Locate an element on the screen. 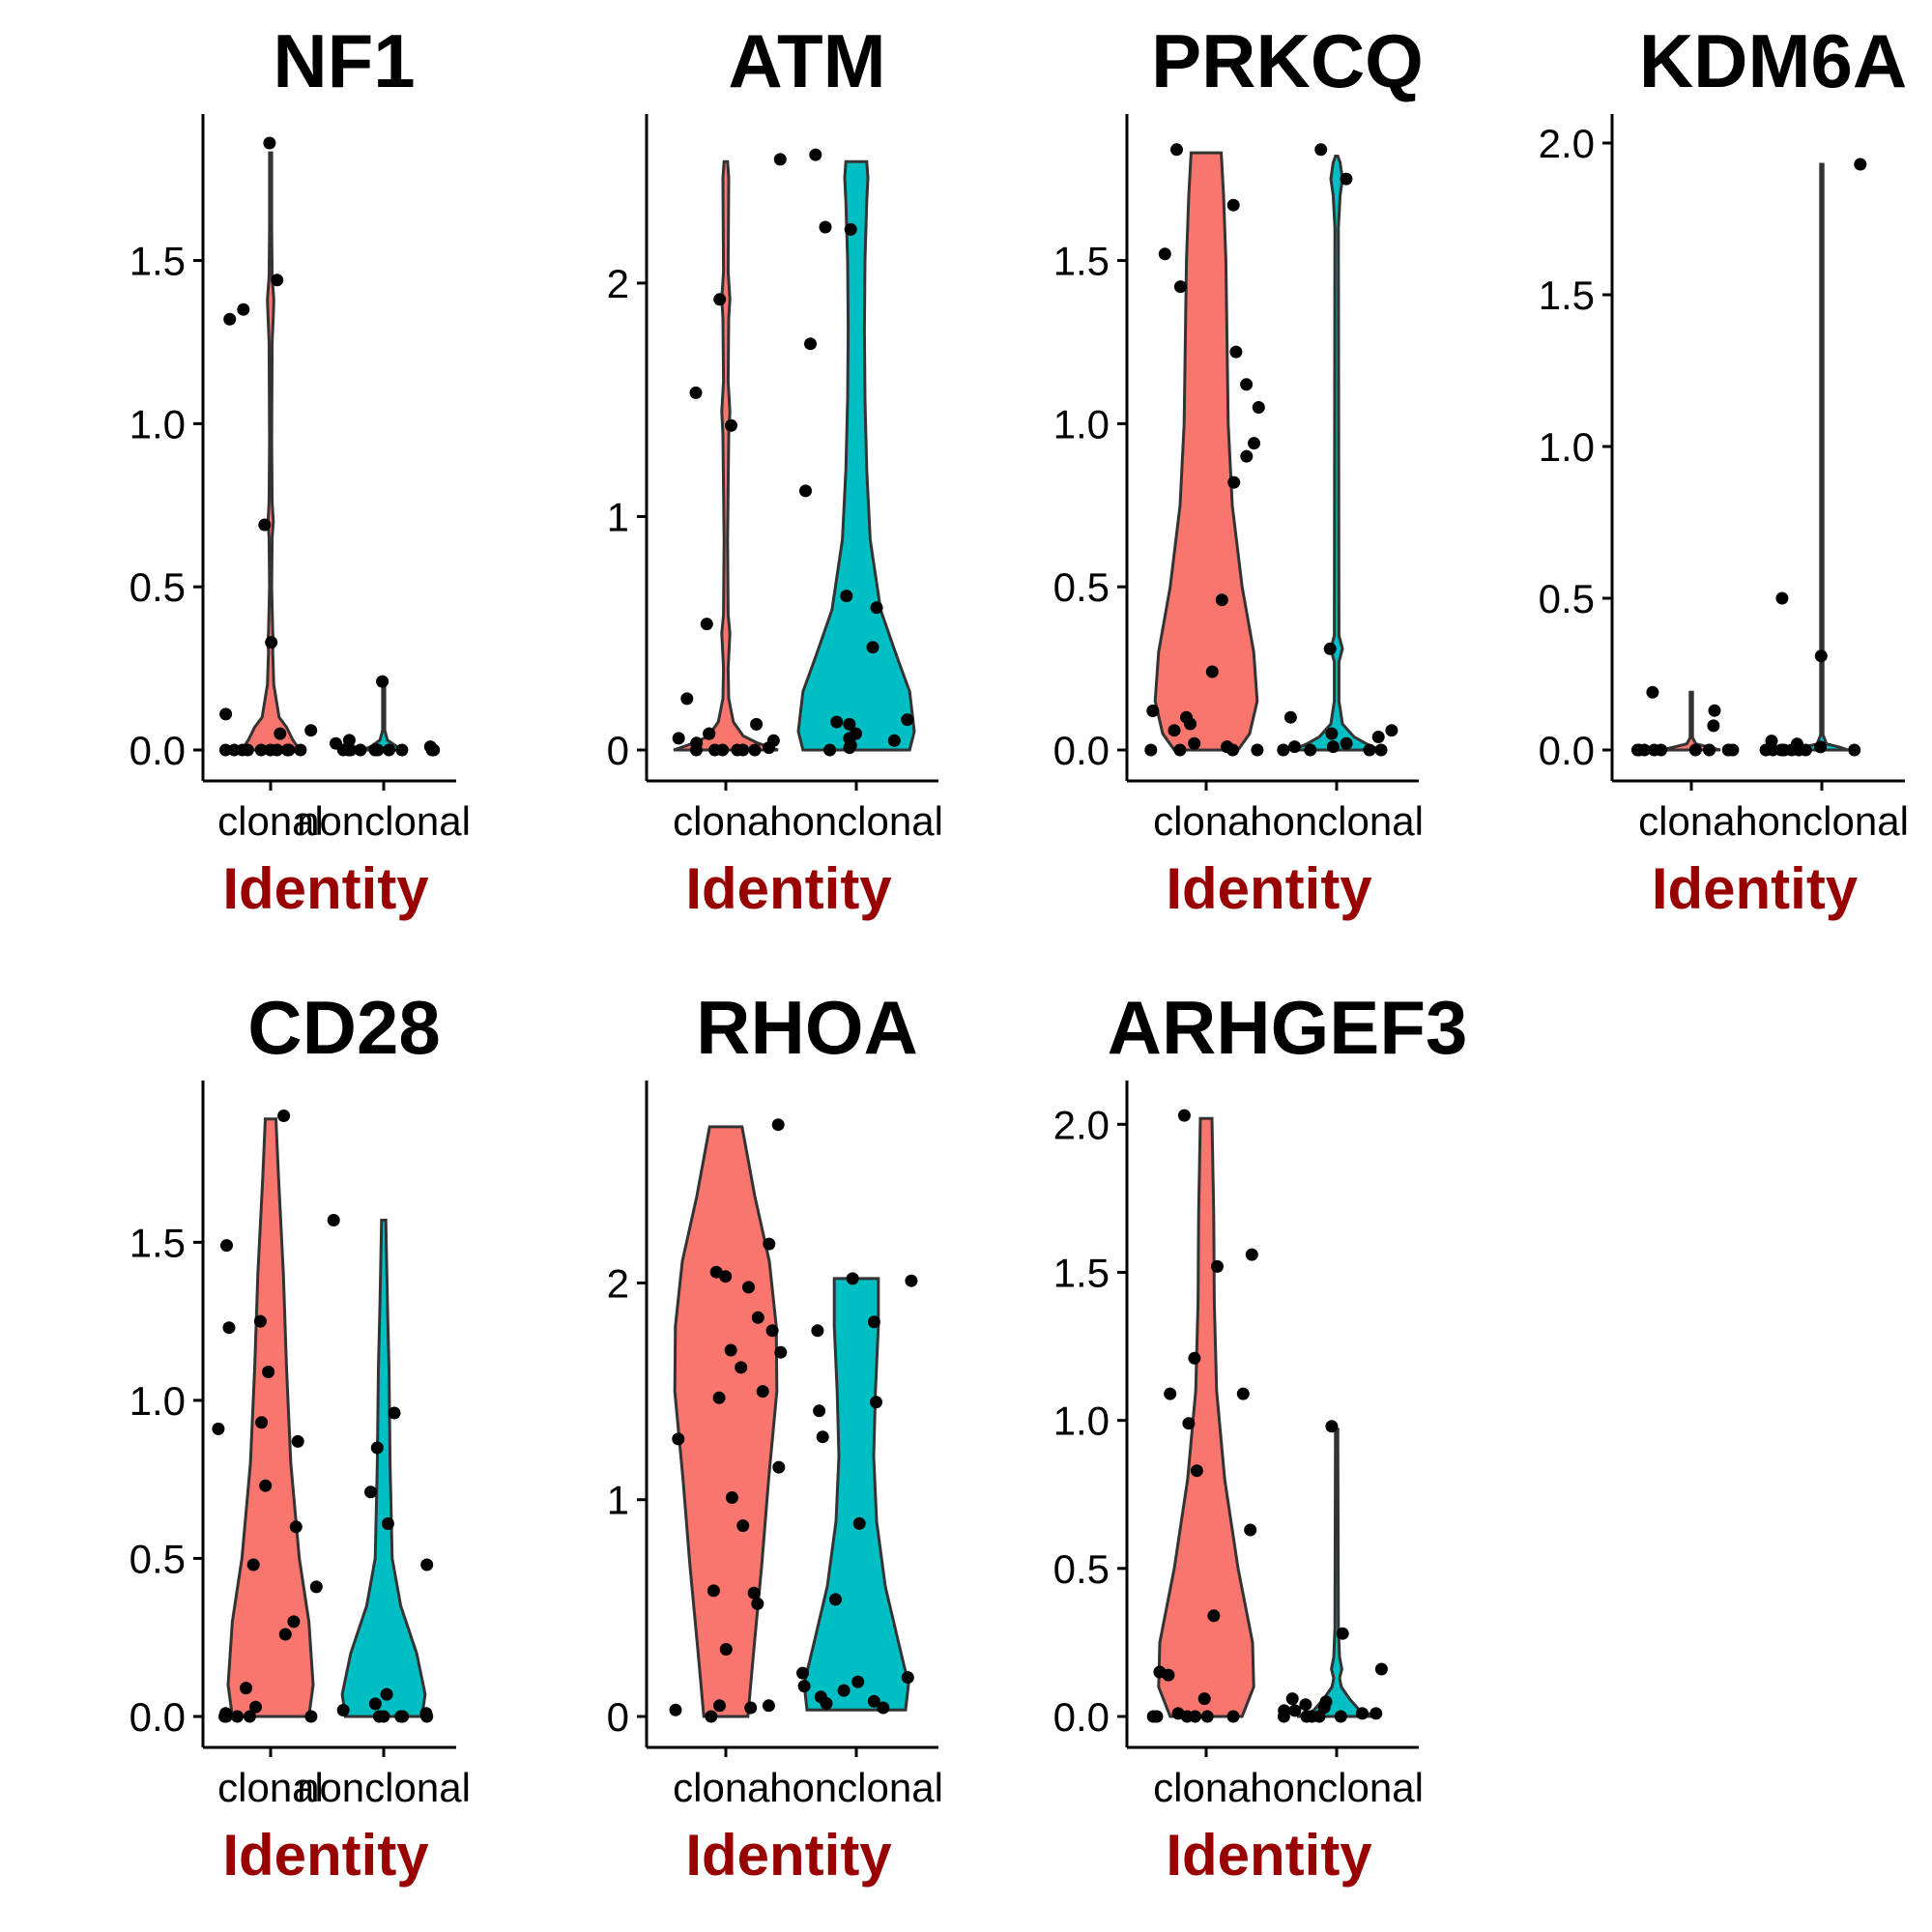 Image resolution: width=1932 pixels, height=1932 pixels. violin-nonclonal is located at coordinates (383, 1468).